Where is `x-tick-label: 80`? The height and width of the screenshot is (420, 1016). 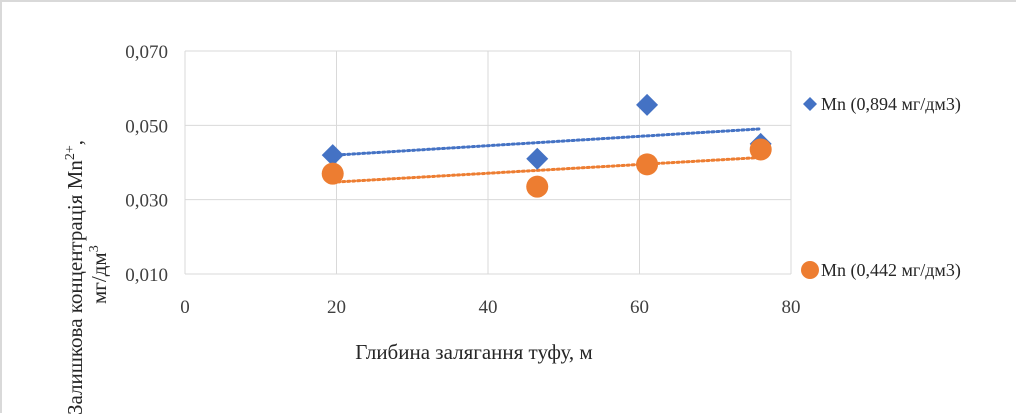 x-tick-label: 80 is located at coordinates (791, 307).